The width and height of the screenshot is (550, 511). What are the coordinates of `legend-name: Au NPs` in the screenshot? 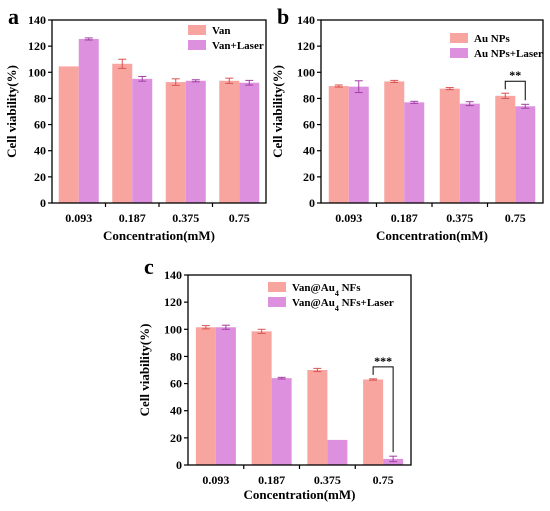 It's located at (492, 39).